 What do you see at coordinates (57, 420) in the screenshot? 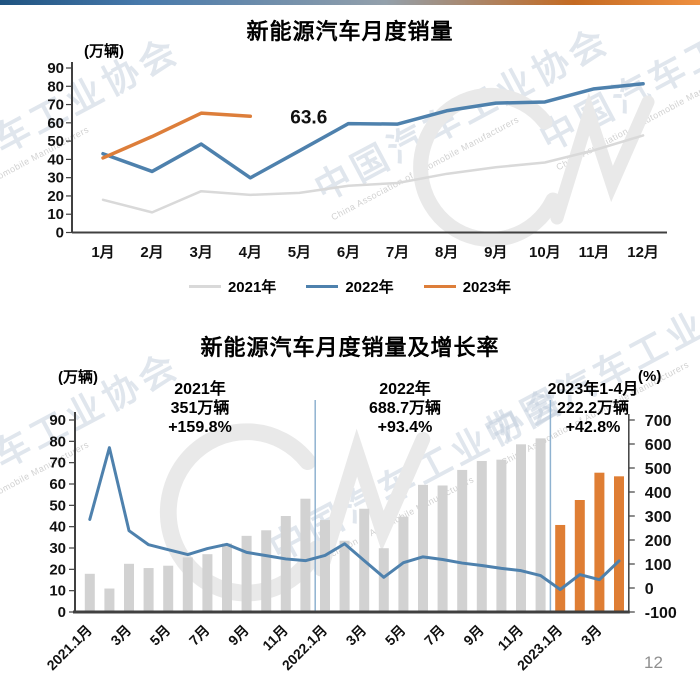
I see `chart2-left-tick-label: 90` at bounding box center [57, 420].